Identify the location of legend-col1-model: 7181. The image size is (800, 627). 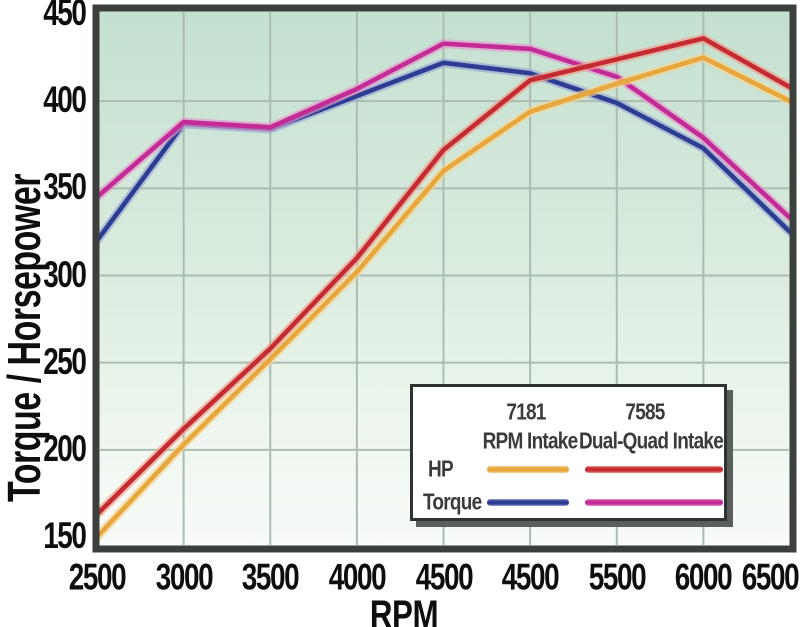
(526, 413).